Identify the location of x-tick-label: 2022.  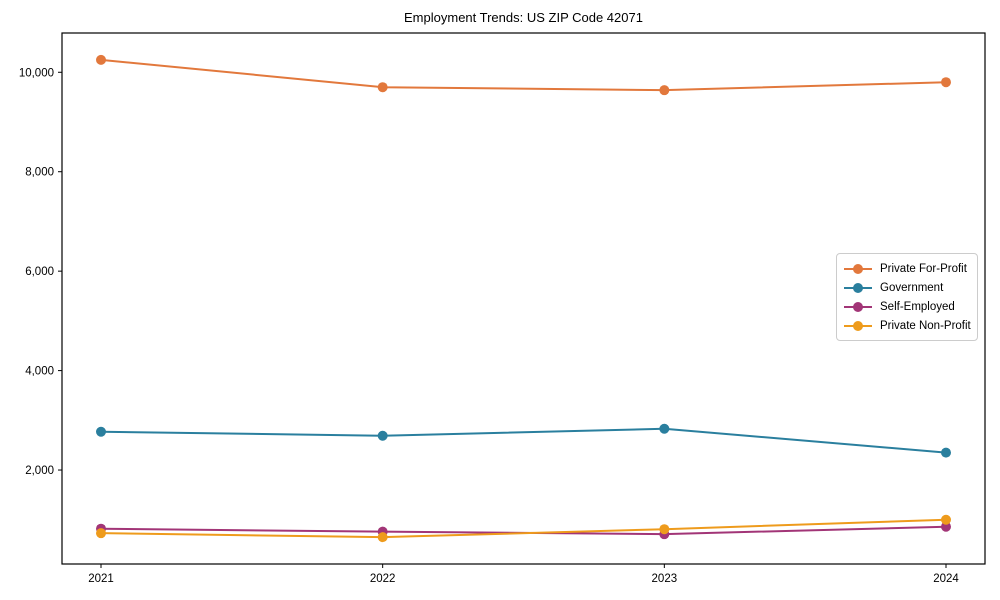
(383, 579).